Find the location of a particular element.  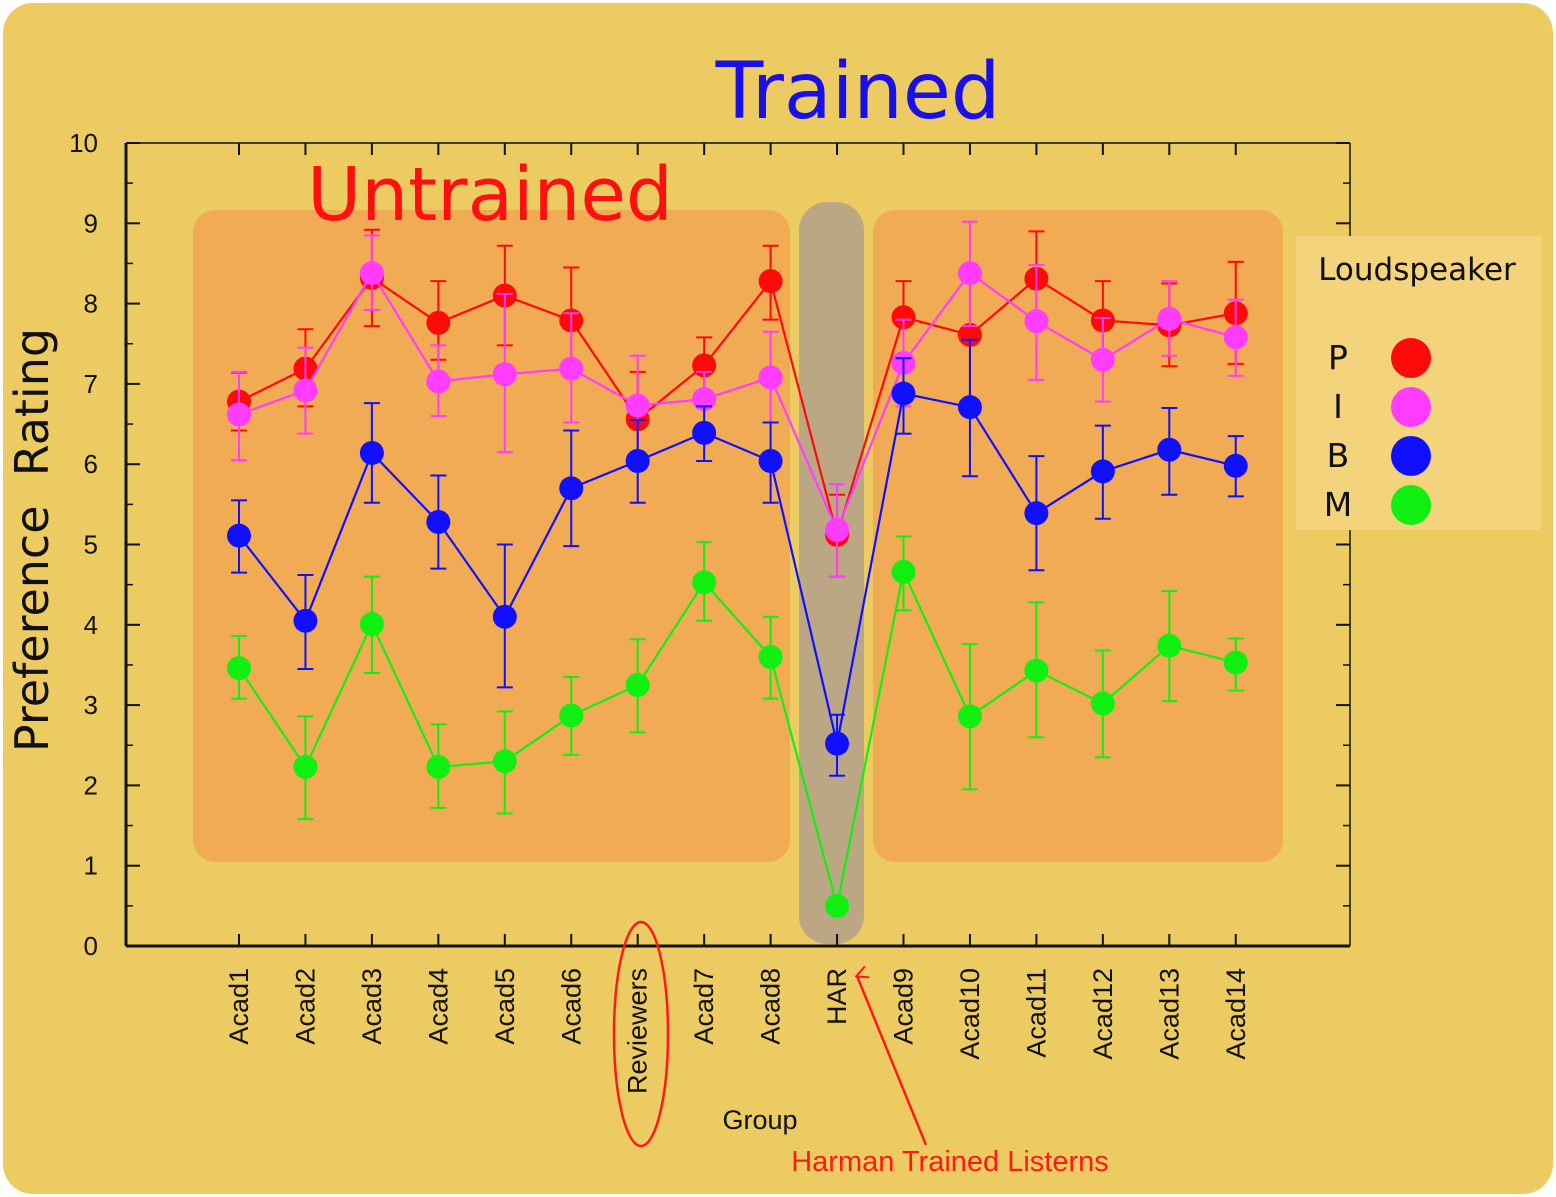

x-tick-label: Acad1 is located at coordinates (239, 1006).